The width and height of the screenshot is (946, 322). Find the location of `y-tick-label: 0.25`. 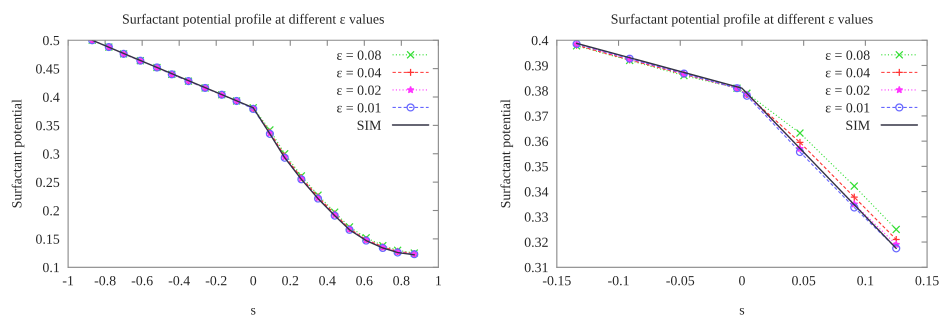

y-tick-label: 0.25 is located at coordinates (48, 183).